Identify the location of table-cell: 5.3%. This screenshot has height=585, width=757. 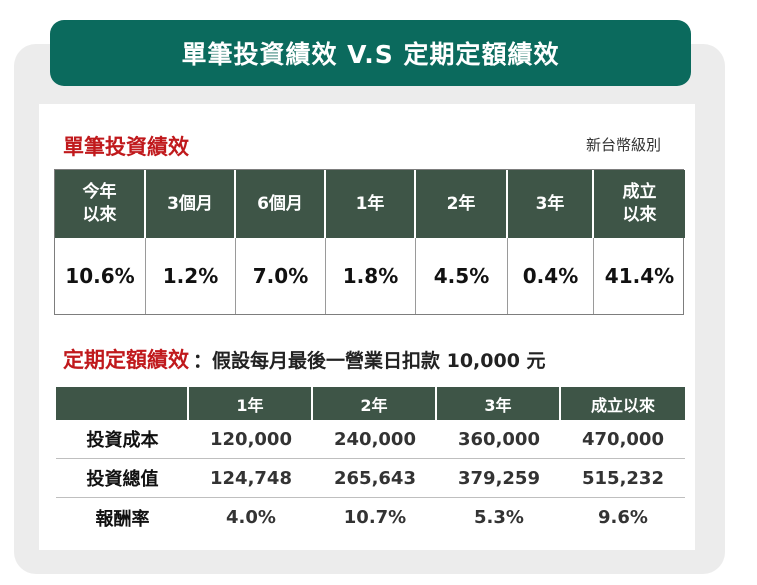
(499, 517).